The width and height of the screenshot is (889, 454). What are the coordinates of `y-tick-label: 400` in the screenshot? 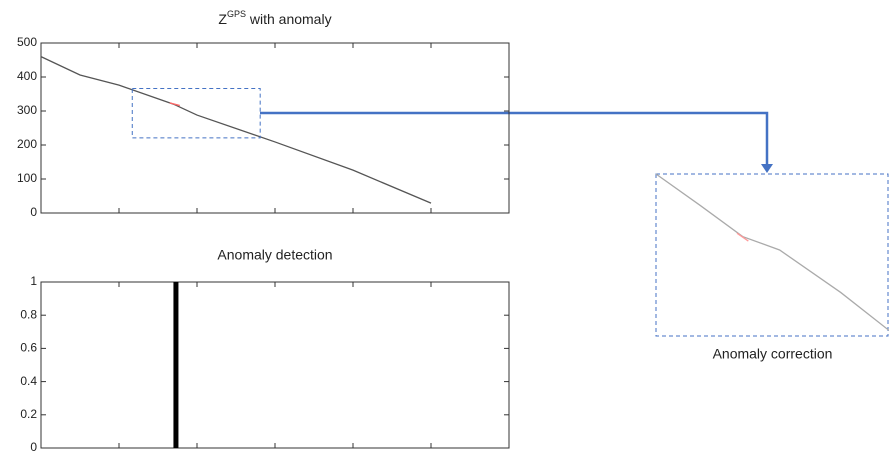 It's located at (27, 76).